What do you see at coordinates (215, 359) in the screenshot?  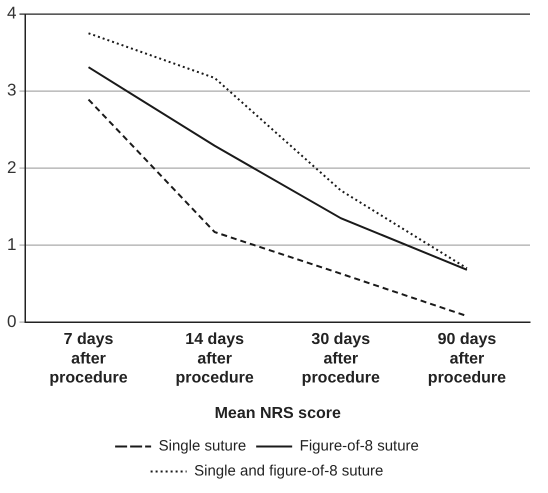 I see `x-tick-label: 14 days after procedure` at bounding box center [215, 359].